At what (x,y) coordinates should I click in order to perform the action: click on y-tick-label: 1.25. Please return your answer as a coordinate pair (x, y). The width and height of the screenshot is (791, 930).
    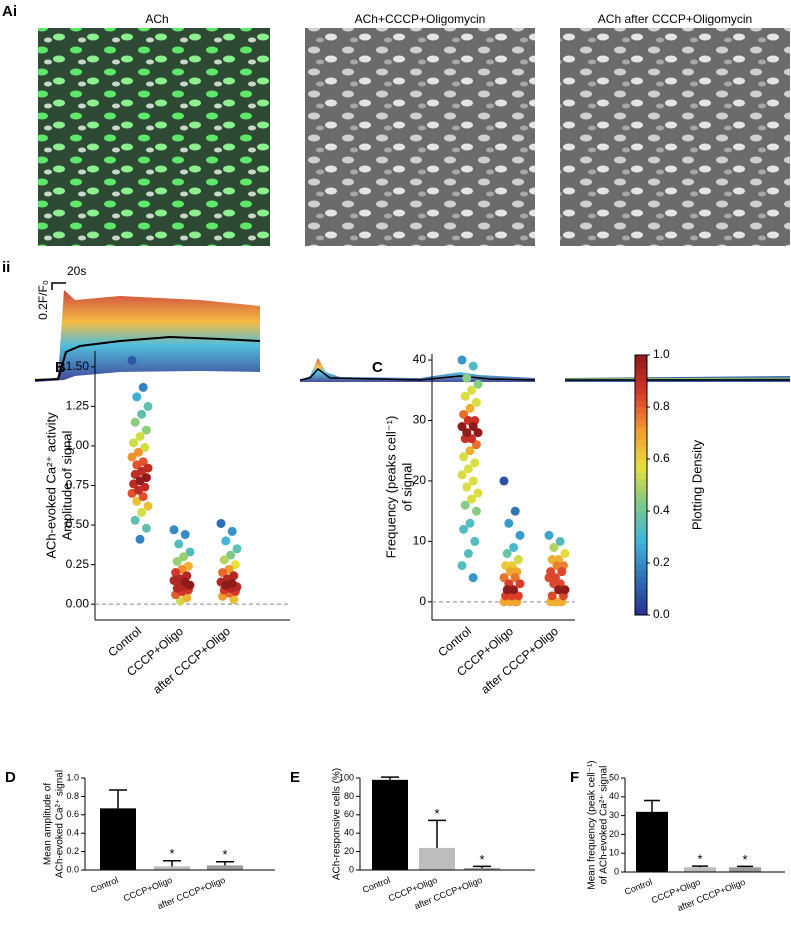
    Looking at the image, I should click on (78, 406).